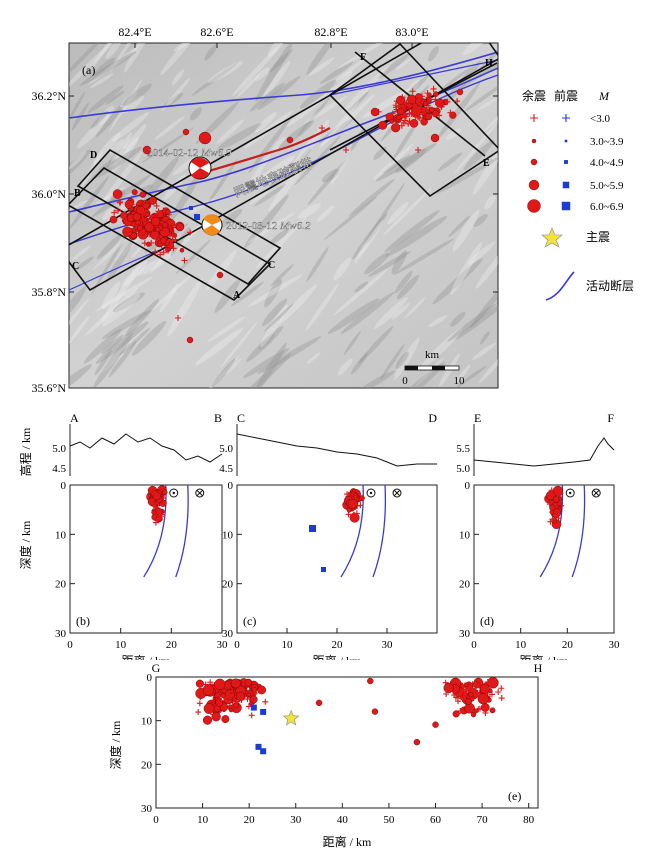  Describe the element at coordinates (534, 118) in the screenshot. I see `legend-aftershock-cross` at that location.